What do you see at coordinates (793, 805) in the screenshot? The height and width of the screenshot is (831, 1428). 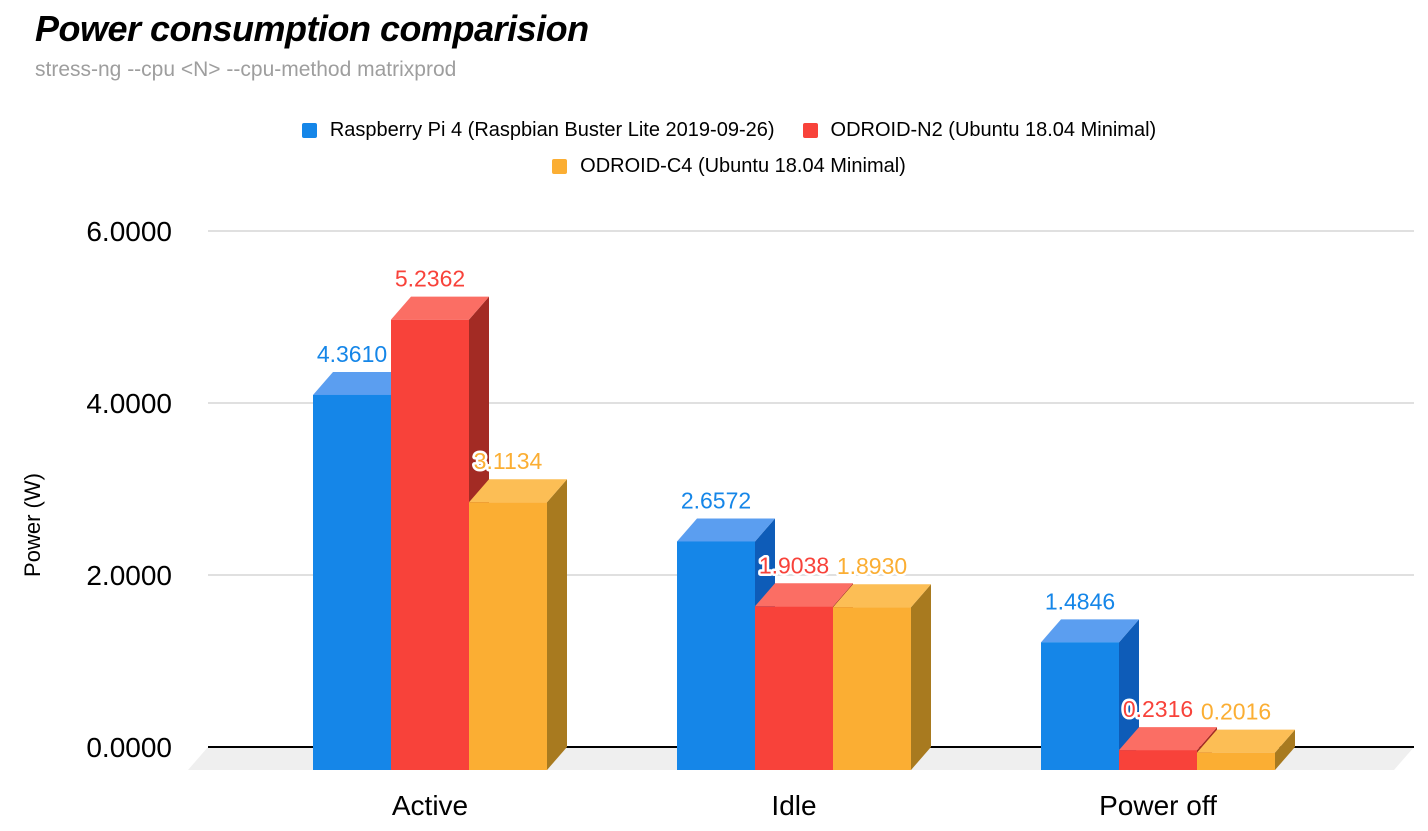 I see `x-category-label: Idle` at bounding box center [793, 805].